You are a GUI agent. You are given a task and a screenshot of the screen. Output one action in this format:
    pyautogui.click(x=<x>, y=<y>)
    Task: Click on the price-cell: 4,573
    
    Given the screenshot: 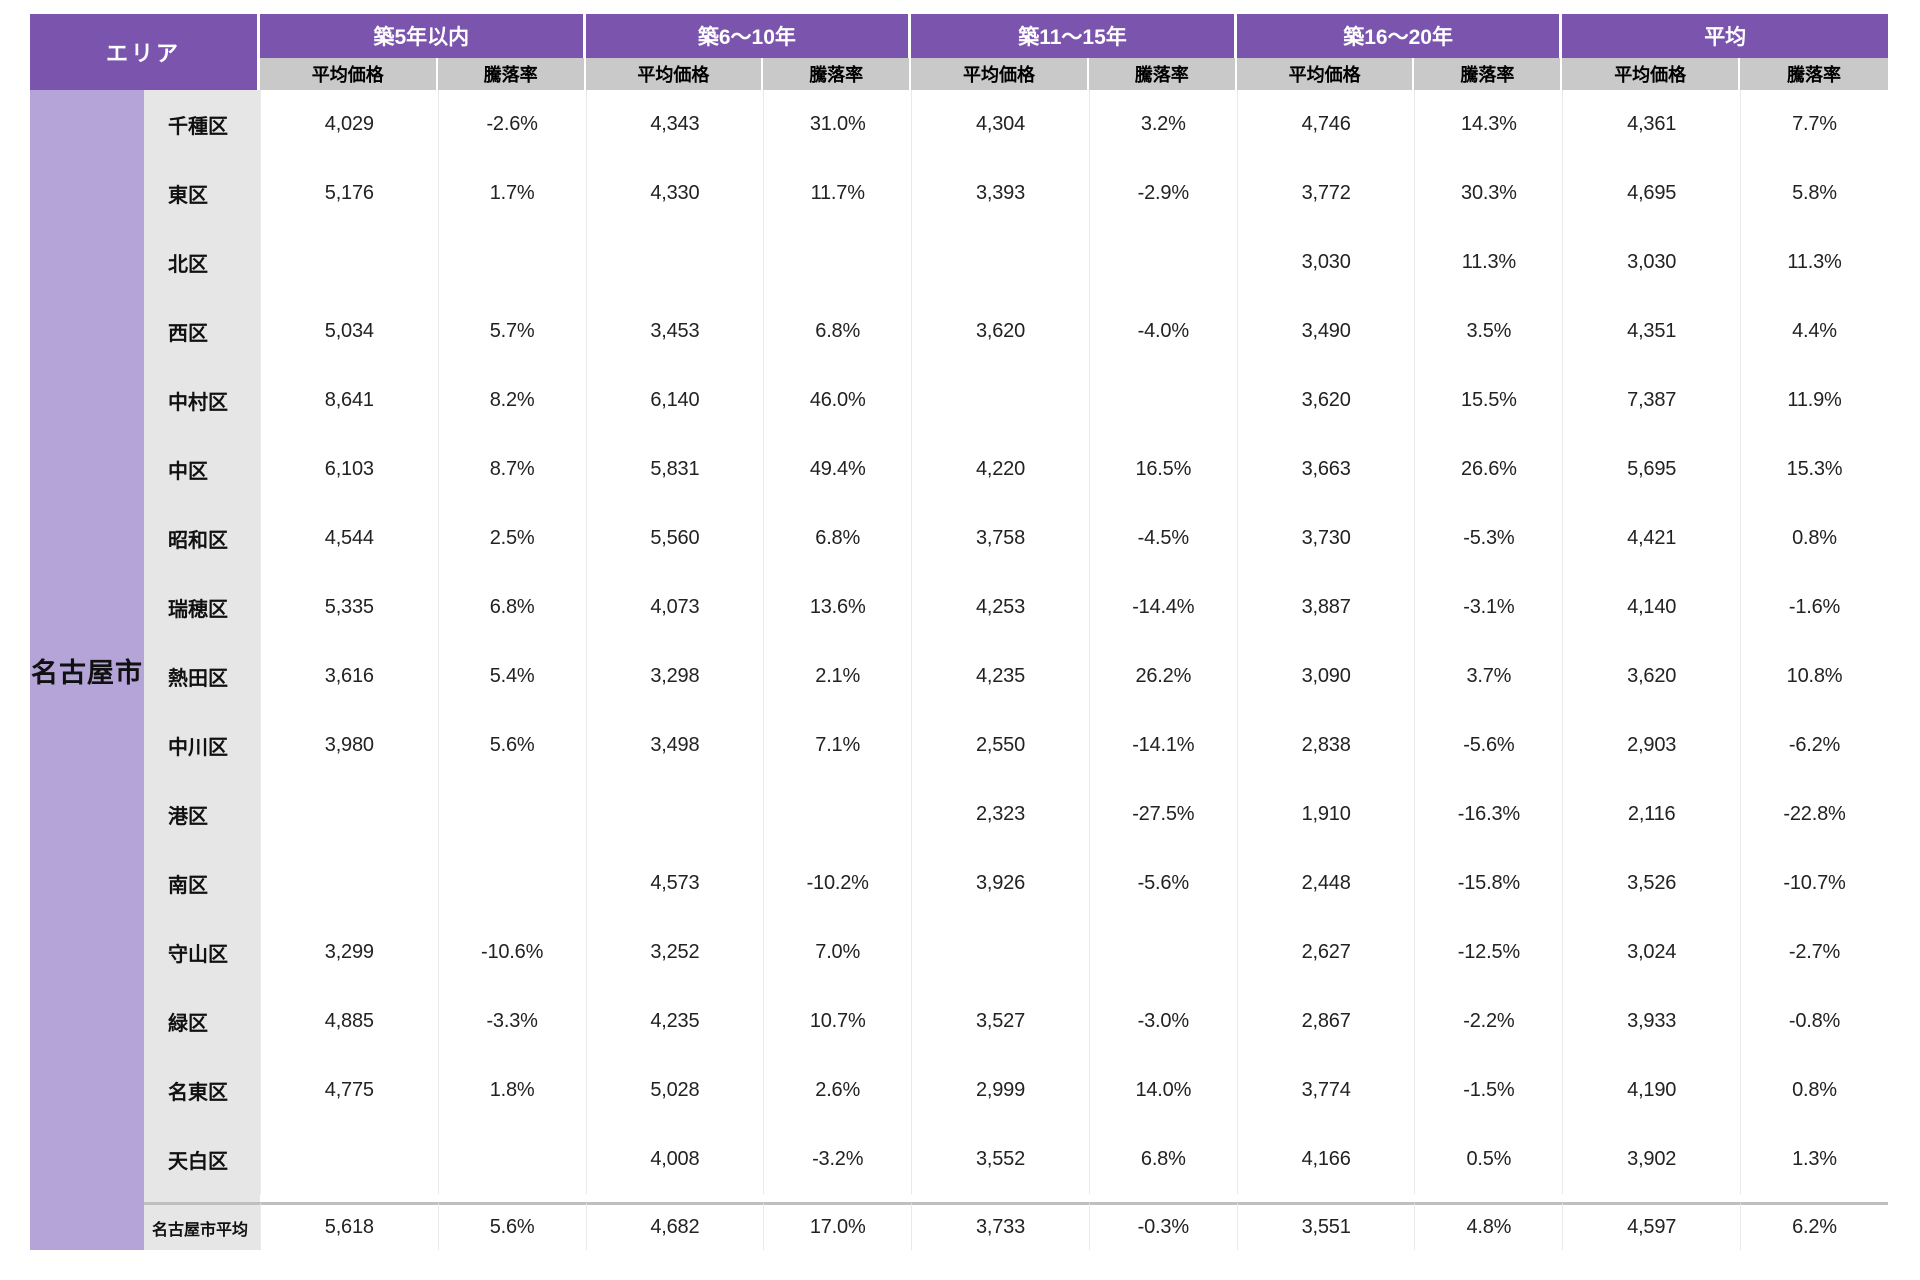 What is the action you would take?
    pyautogui.click(x=674, y=883)
    